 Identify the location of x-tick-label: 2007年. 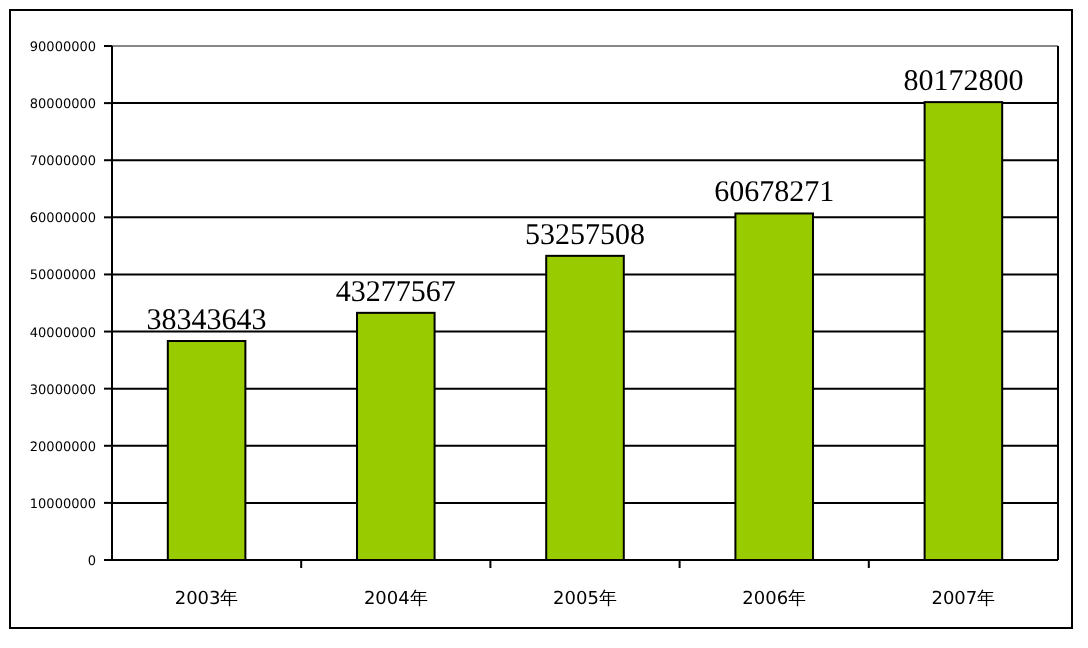
(963, 599).